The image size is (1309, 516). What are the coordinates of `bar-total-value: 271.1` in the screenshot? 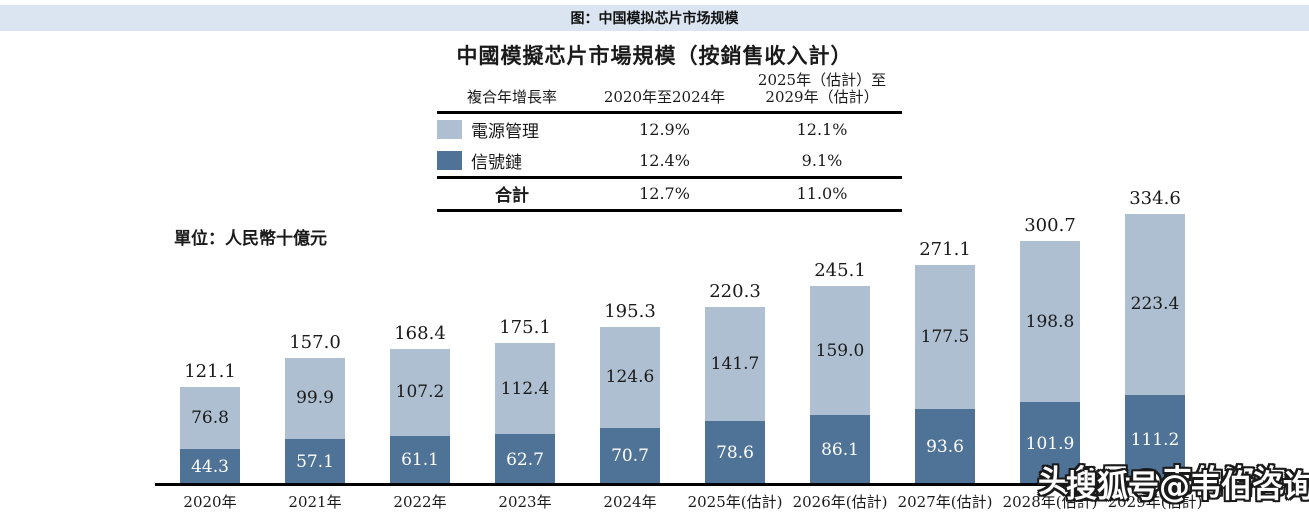 It's located at (945, 250).